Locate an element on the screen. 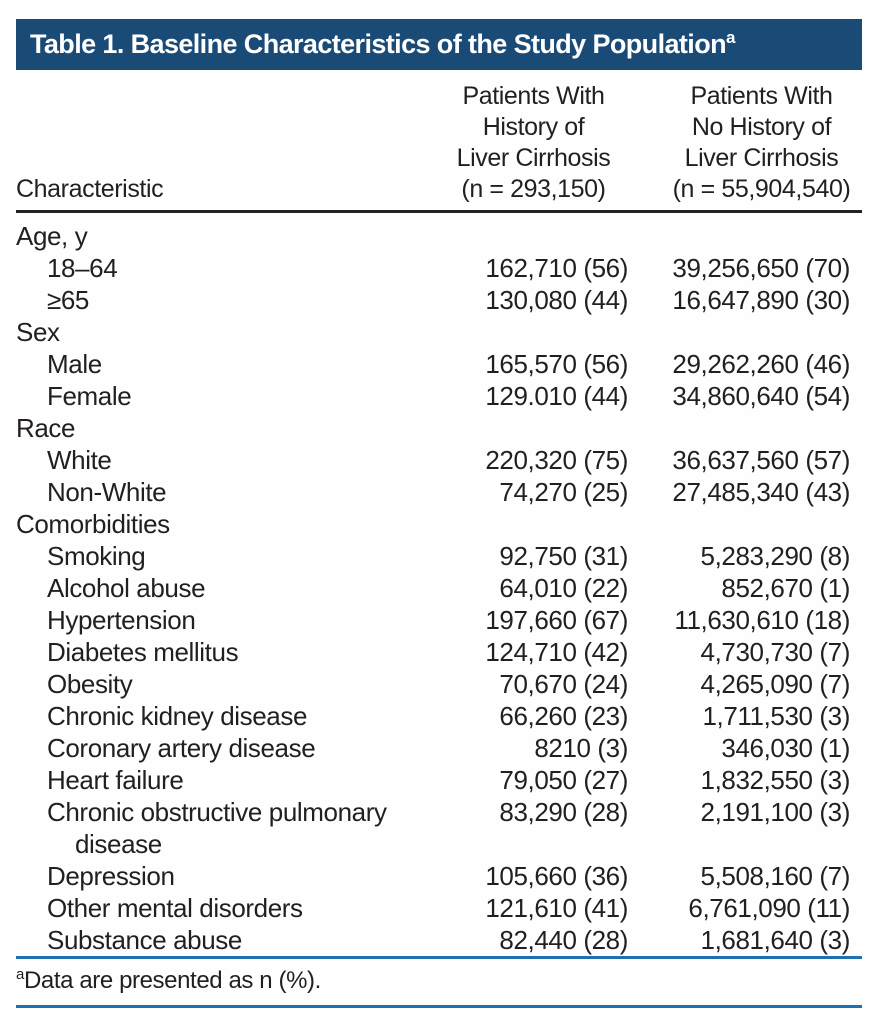 This screenshot has height=1024, width=876. value-no-cirrhosis: 29,262,260 (46) is located at coordinates (761, 364).